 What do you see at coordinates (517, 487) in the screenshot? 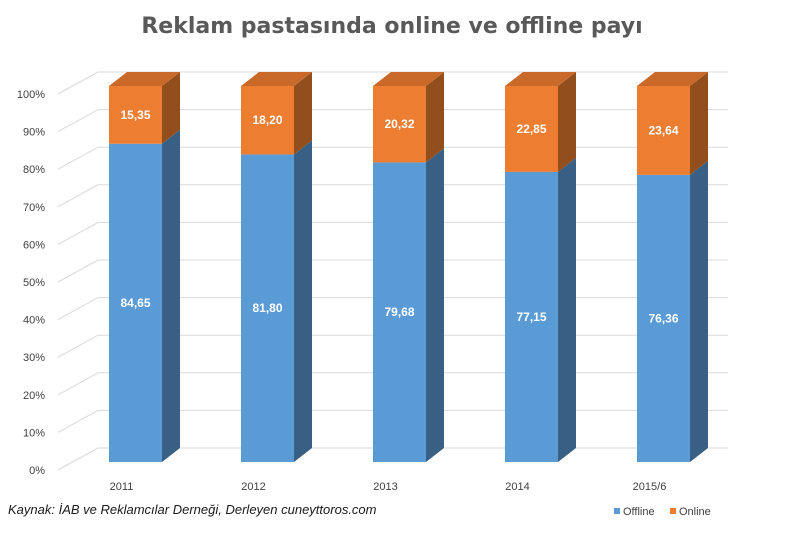
I see `x-tick-label: 2014` at bounding box center [517, 487].